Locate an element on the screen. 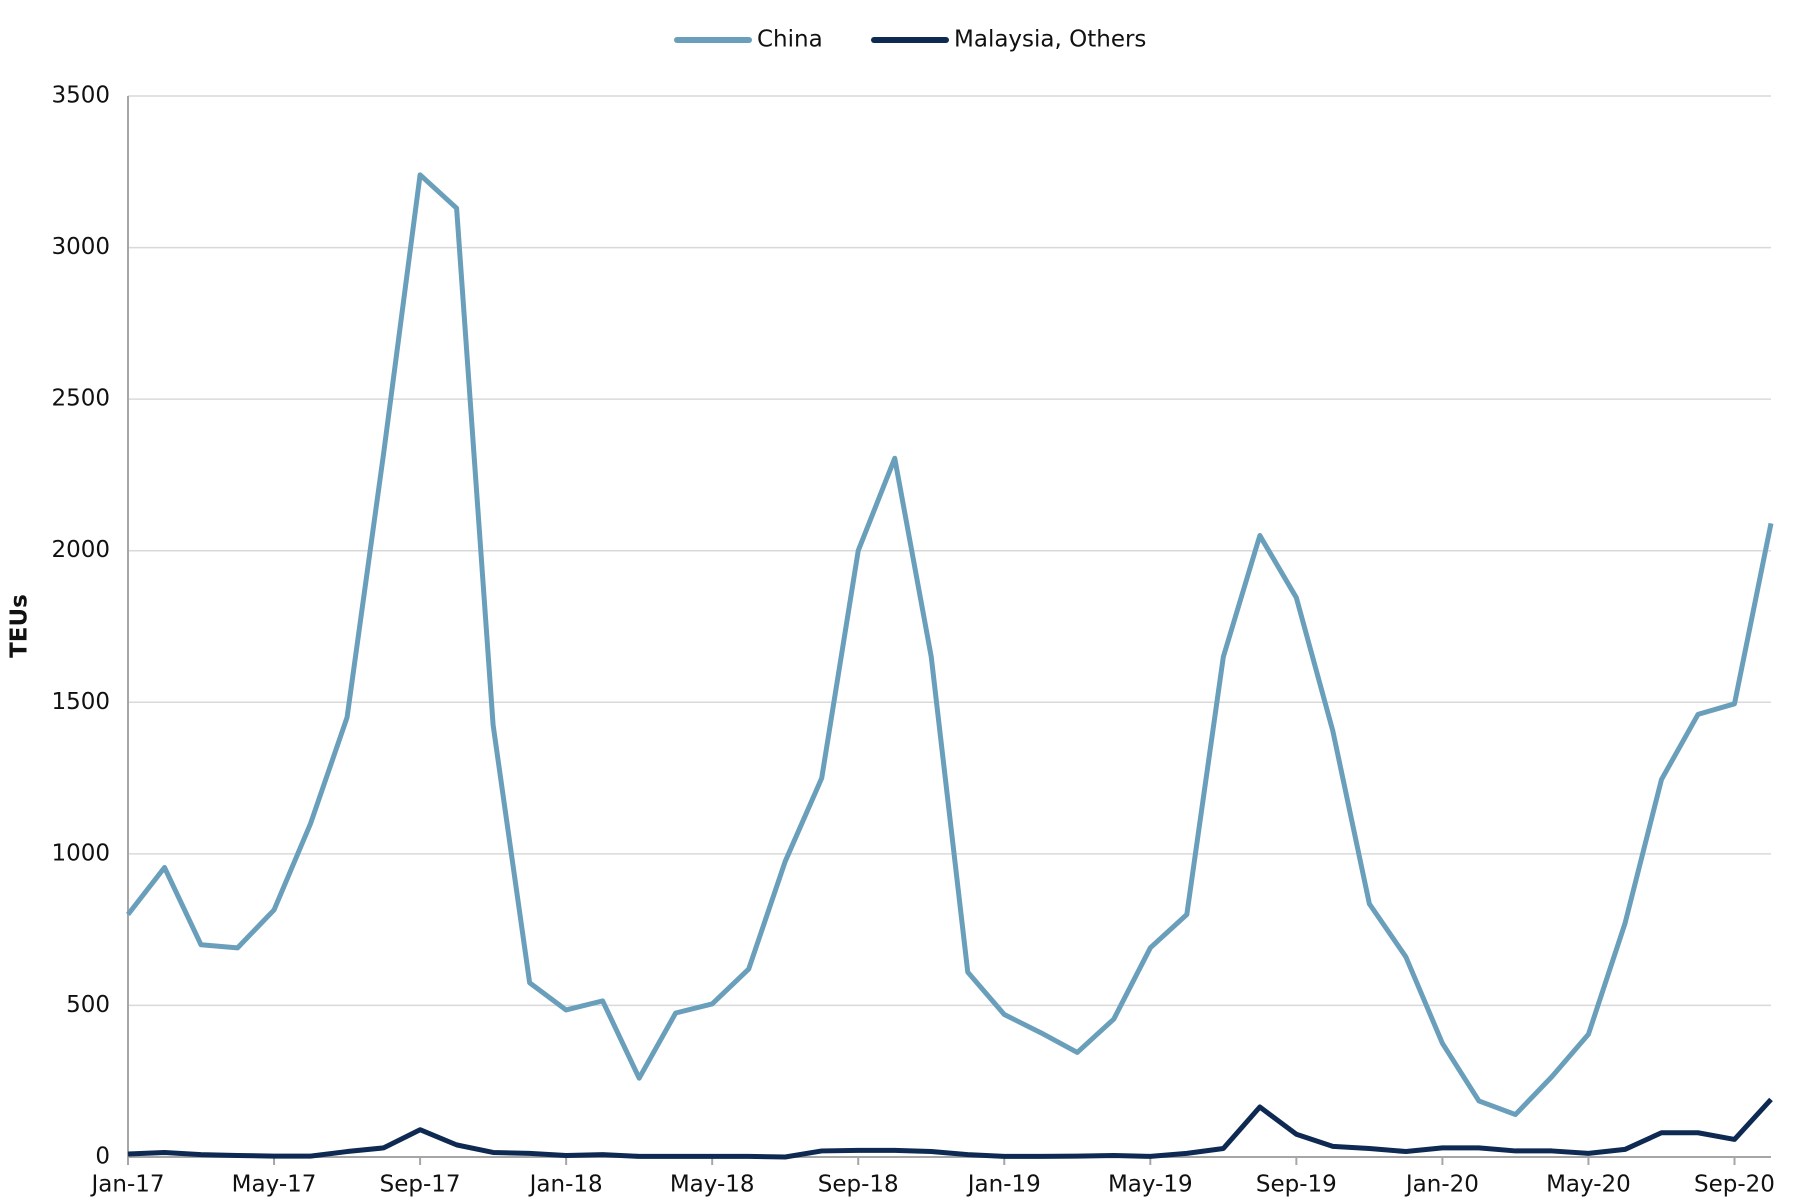  y-tick-label: 2000 is located at coordinates (80, 550).